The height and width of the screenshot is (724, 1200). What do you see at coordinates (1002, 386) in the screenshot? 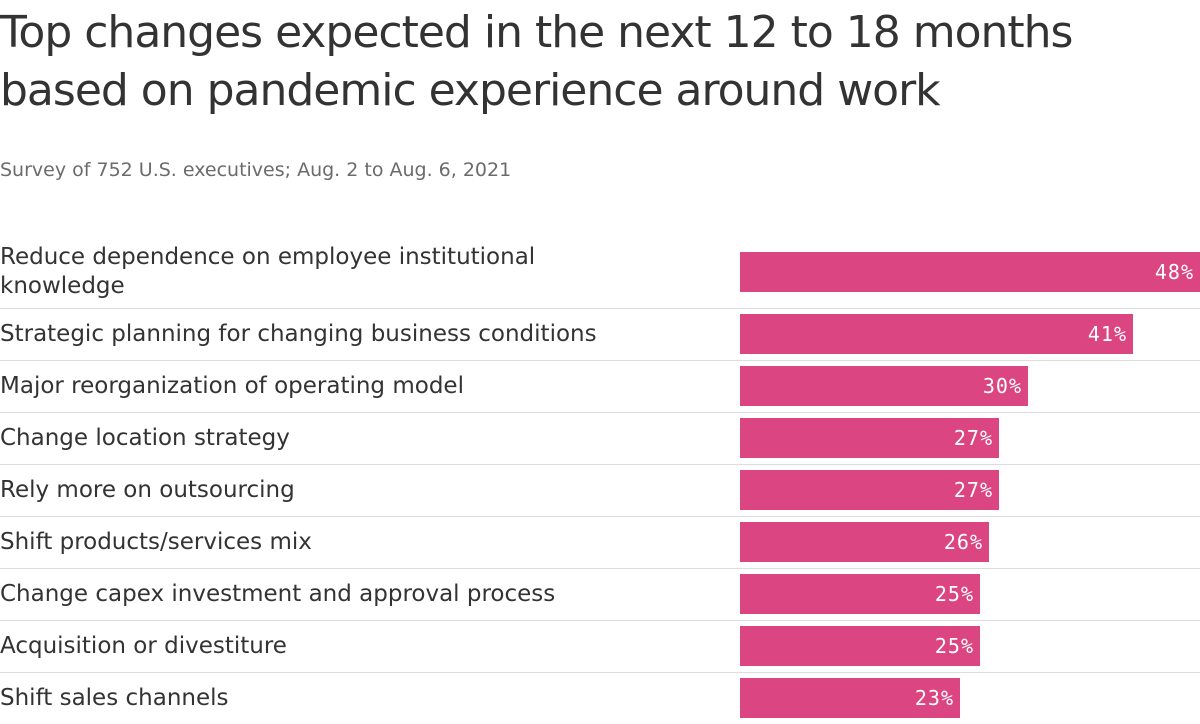
I see `bar-value-label: 30%` at bounding box center [1002, 386].